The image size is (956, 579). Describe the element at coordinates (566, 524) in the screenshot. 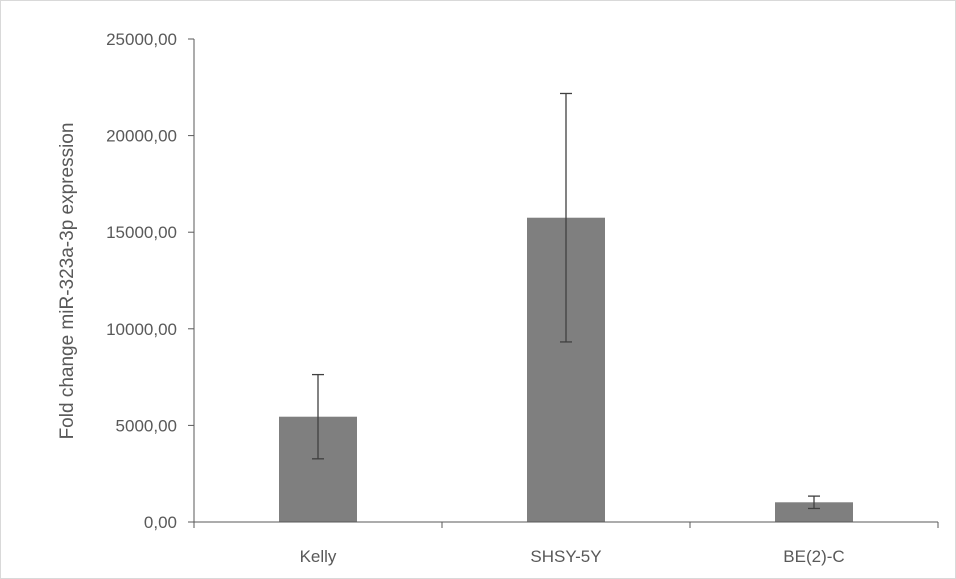

I see `x-axis` at that location.